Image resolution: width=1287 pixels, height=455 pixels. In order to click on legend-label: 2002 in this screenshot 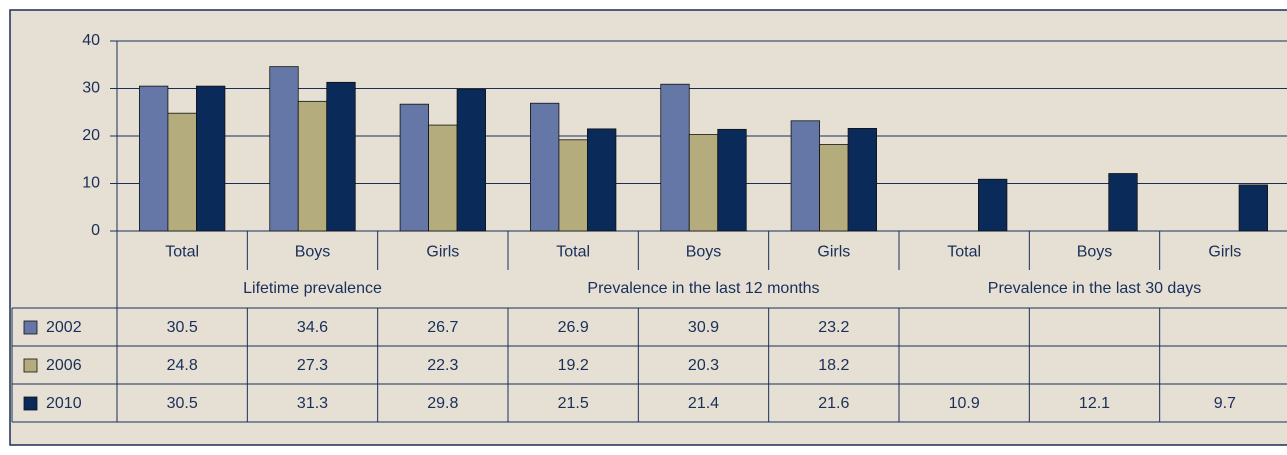, I will do `click(64, 327)`.